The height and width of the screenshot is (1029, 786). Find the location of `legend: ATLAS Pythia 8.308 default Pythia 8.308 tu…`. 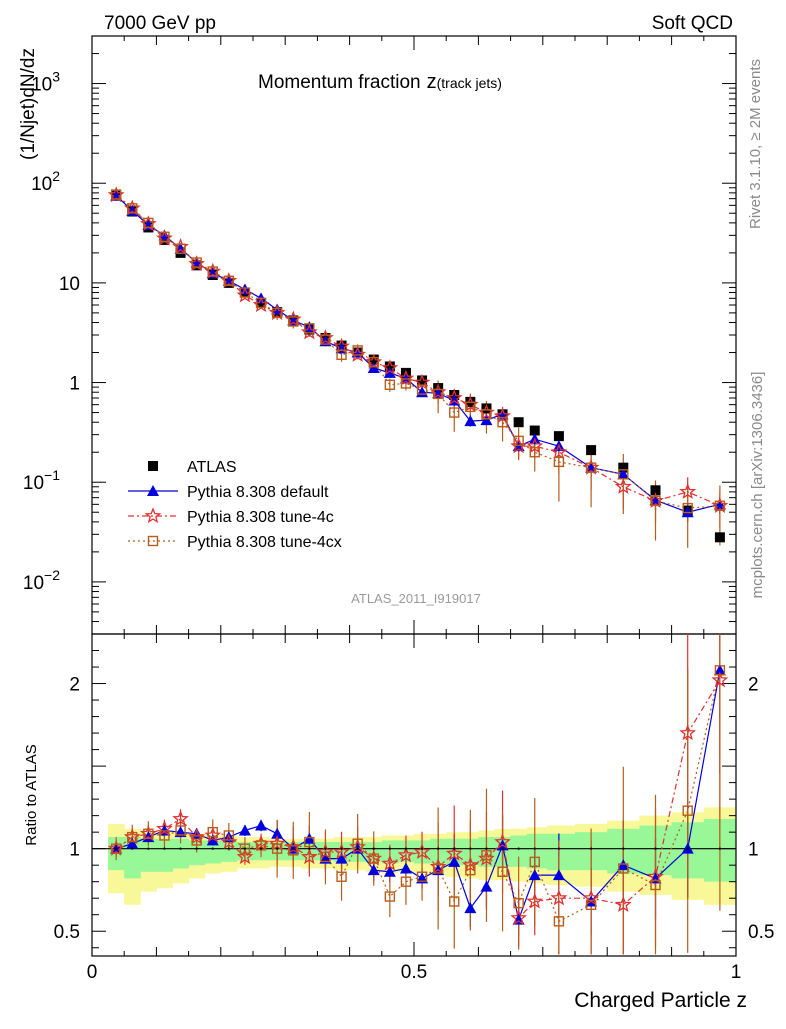

legend: ATLAS Pythia 8.308 default Pythia 8.308 tu… is located at coordinates (235, 505).